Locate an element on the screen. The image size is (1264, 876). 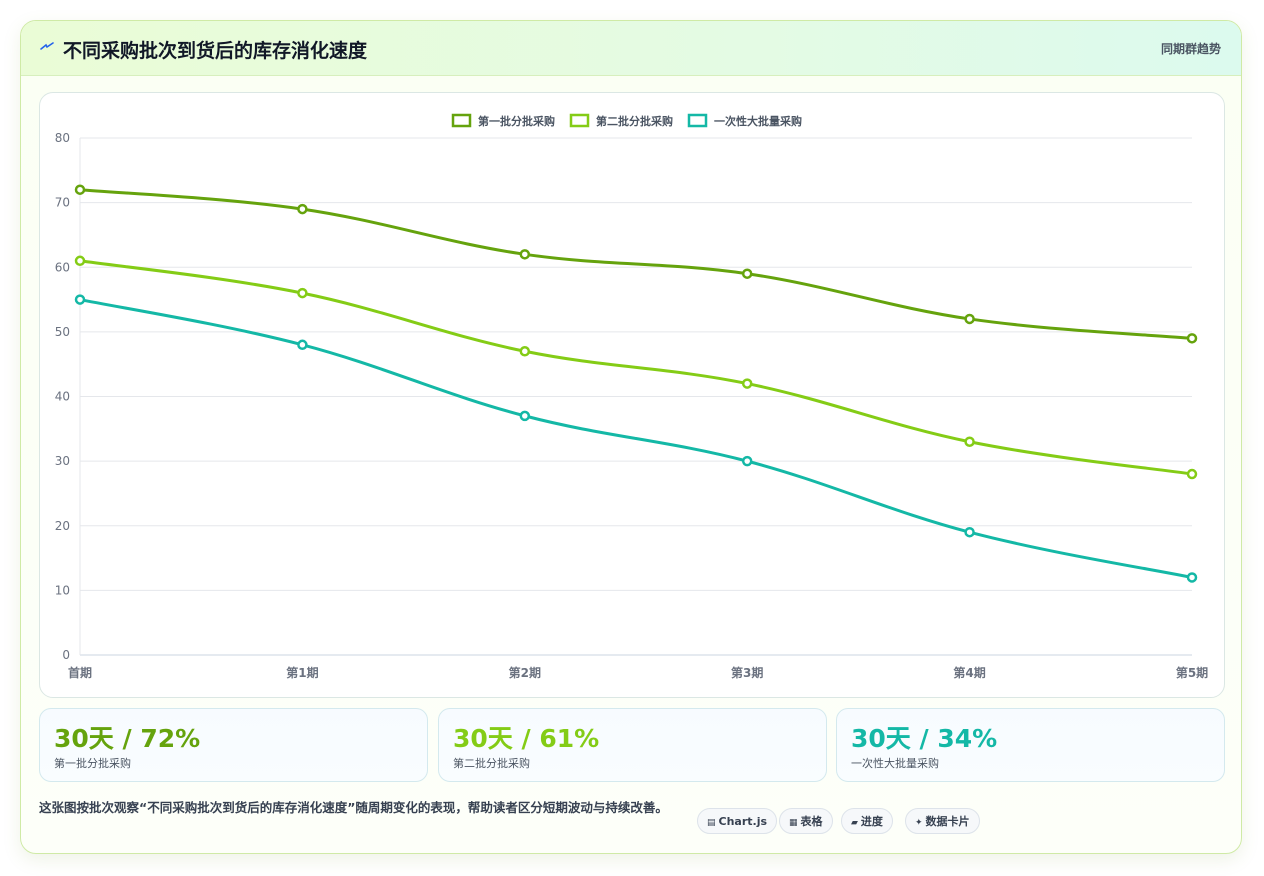
stat-card-1: 30天 / 72% 第一批分批采购 is located at coordinates (233, 745).